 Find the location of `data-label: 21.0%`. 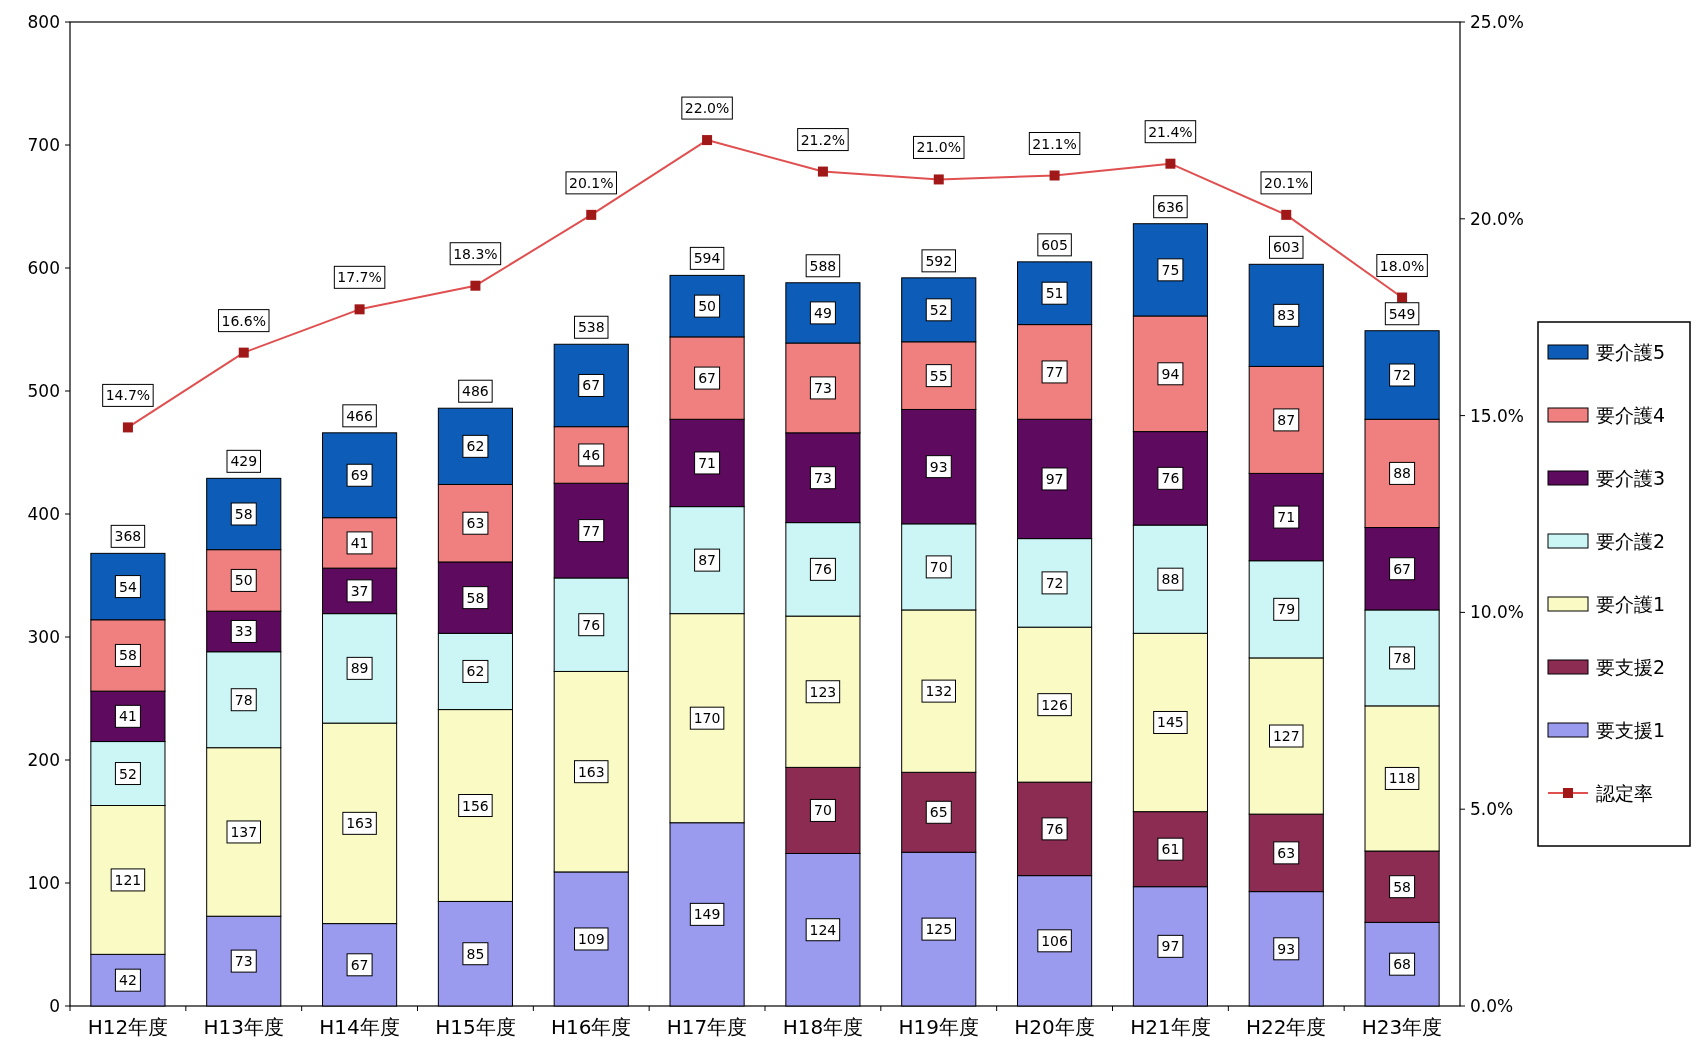

data-label: 21.0% is located at coordinates (938, 147).